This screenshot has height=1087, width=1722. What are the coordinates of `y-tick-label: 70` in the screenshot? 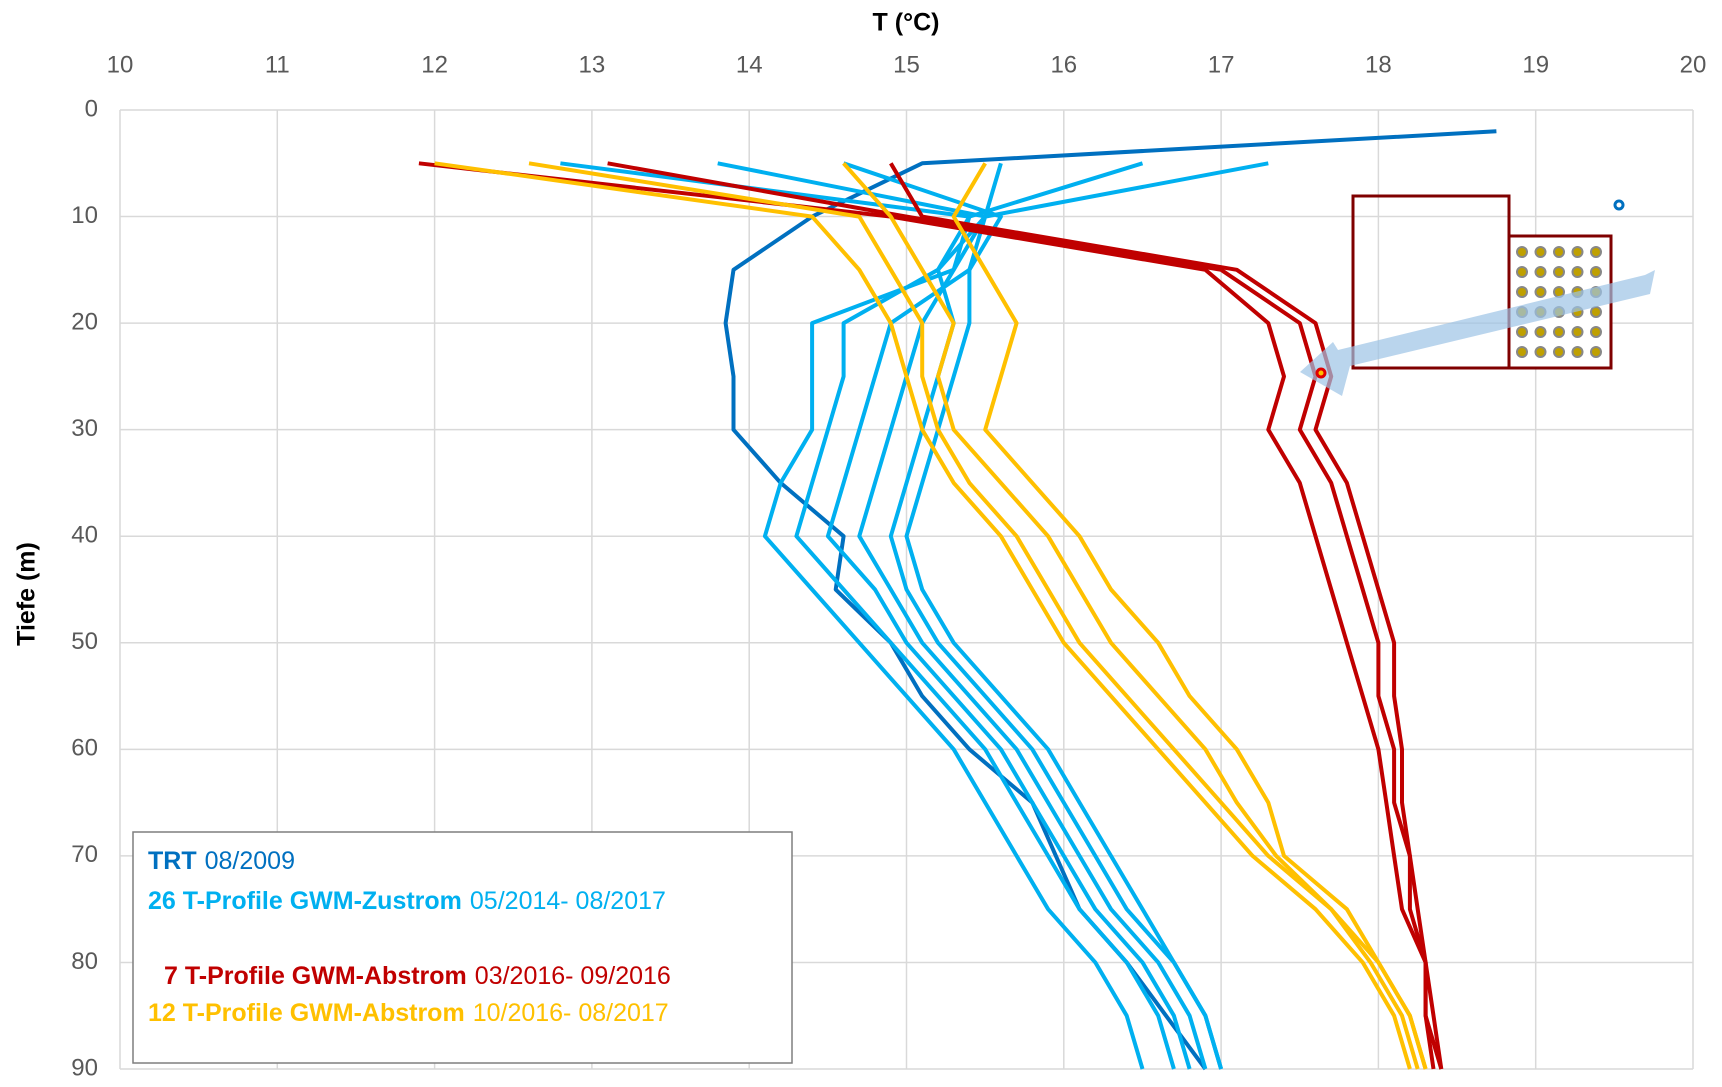 It's located at (84, 854).